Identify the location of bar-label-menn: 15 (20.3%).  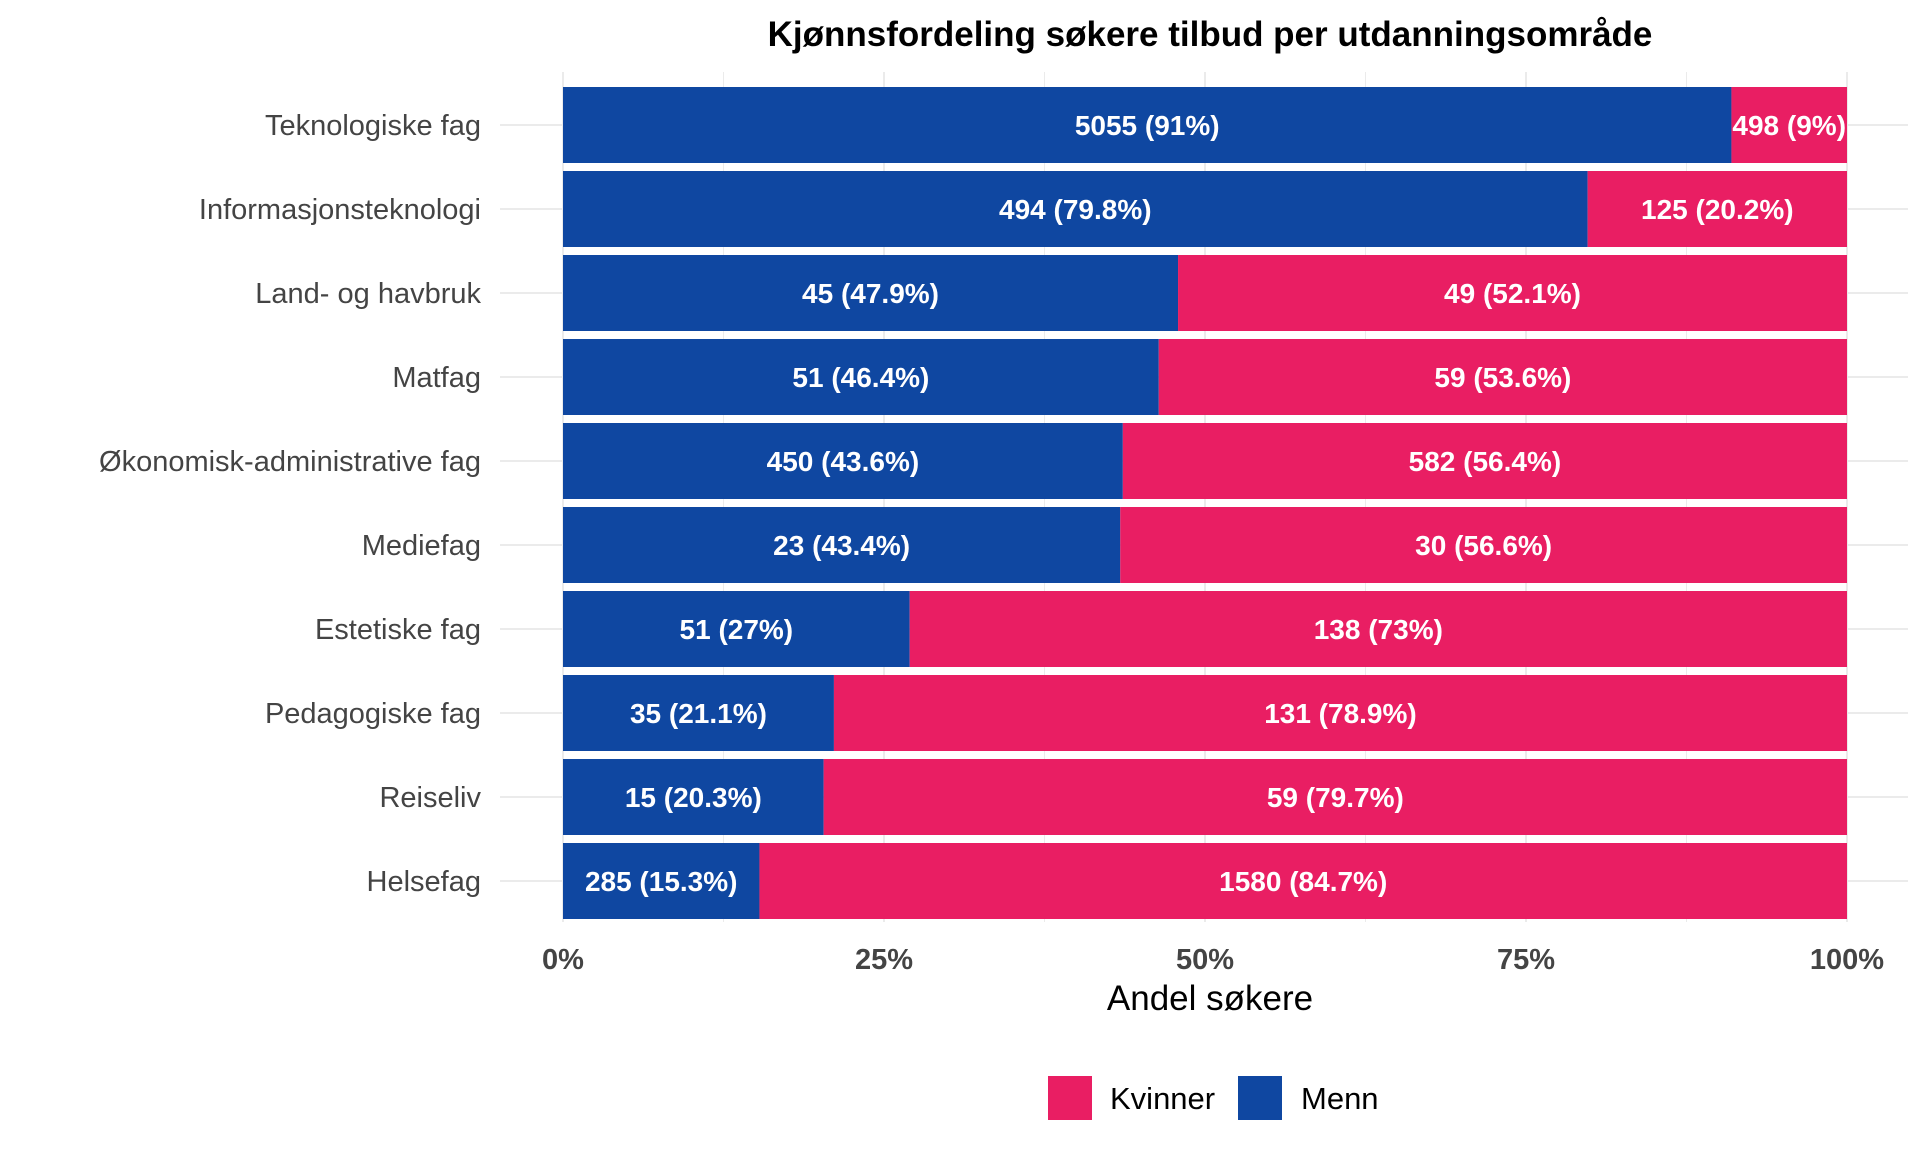
(693, 797).